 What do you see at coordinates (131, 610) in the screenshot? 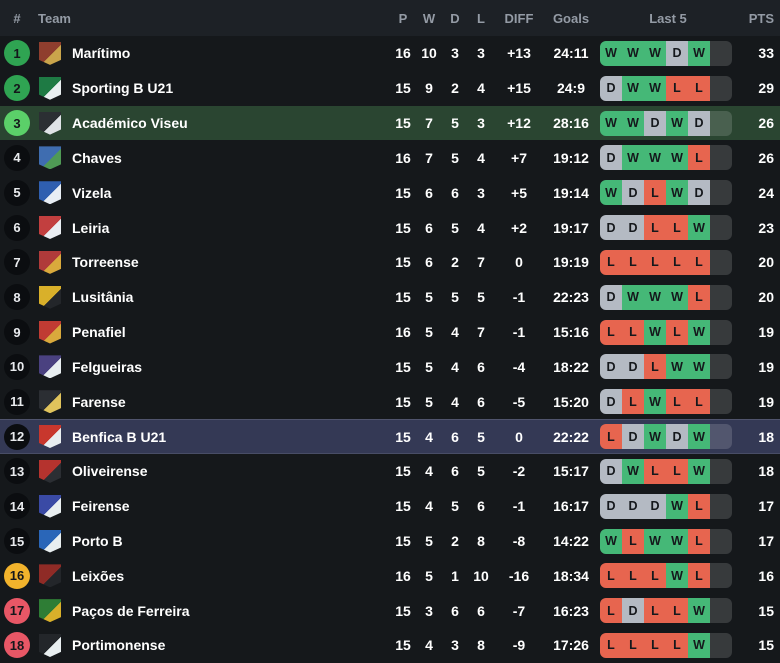
I see `team-name: Paços de Ferreira` at bounding box center [131, 610].